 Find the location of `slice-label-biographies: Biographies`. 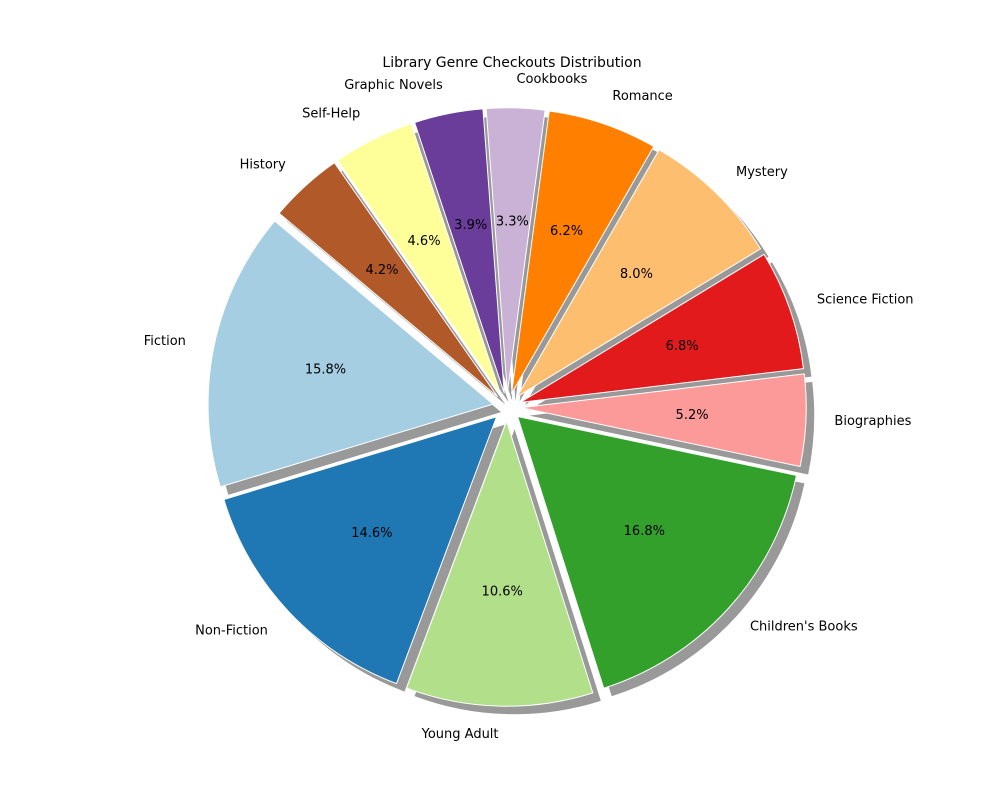

slice-label-biographies: Biographies is located at coordinates (872, 421).